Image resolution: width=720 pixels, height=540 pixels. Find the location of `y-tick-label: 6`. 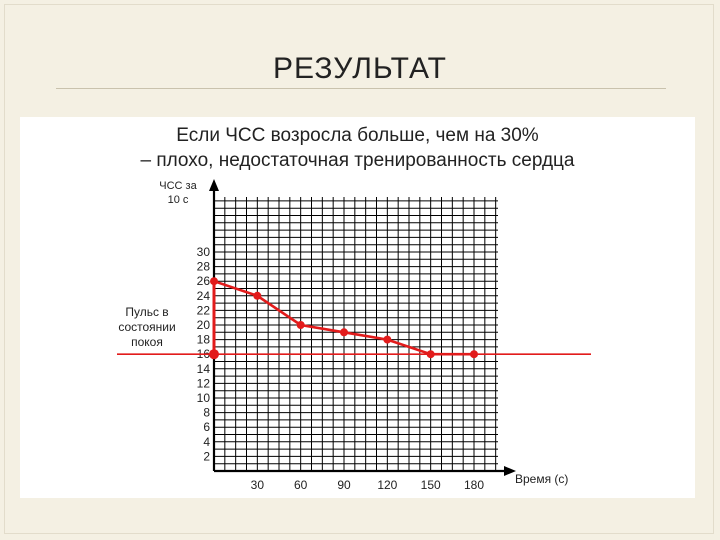

y-tick-label: 6 is located at coordinates (206, 427).